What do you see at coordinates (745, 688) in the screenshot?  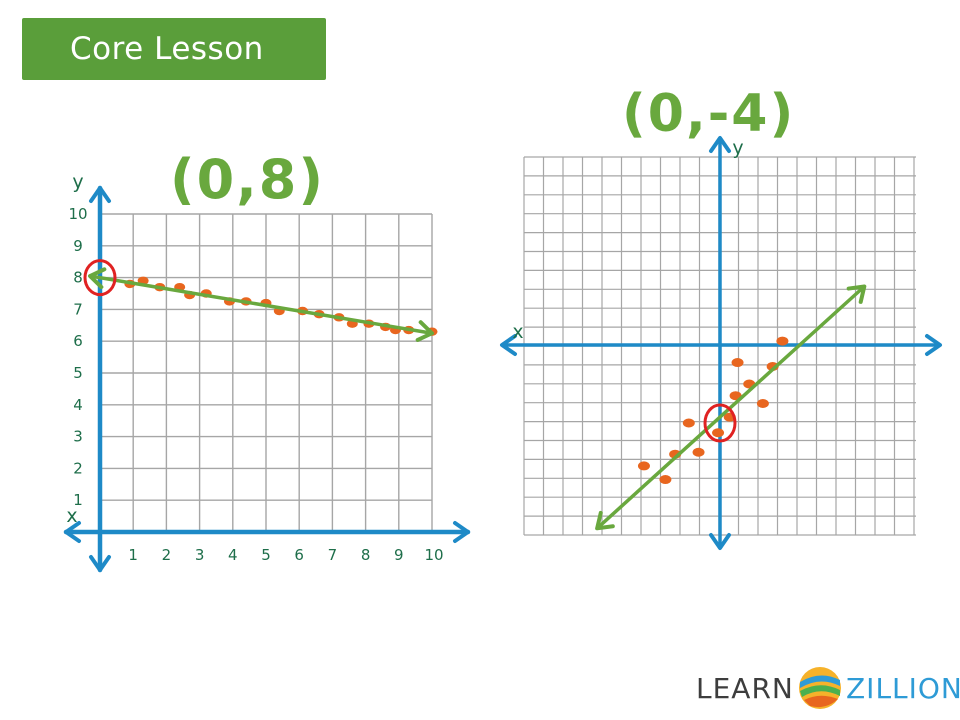 I see `logo-learn-text: LEARN` at bounding box center [745, 688].